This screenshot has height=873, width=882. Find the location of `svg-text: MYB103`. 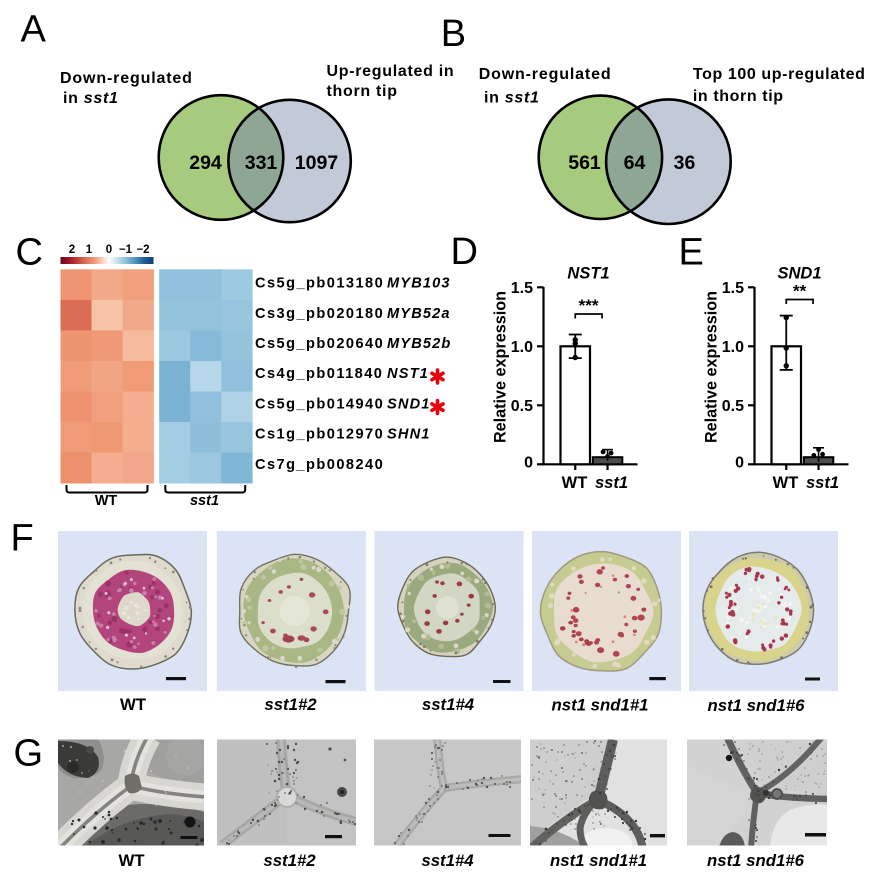

svg-text: MYB103 is located at coordinates (419, 284).